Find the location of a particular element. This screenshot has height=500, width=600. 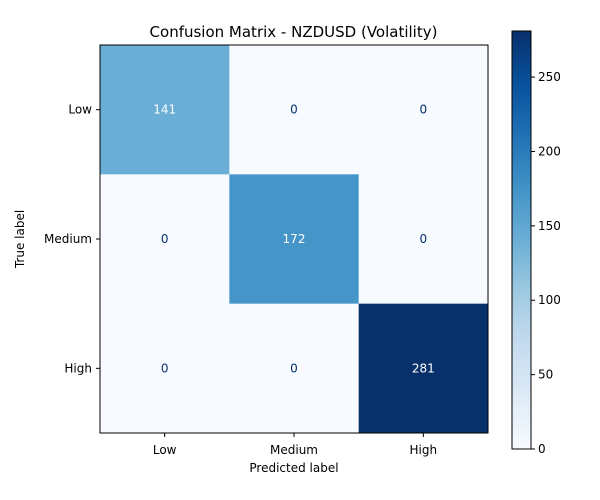

y-tick-label: Medium is located at coordinates (68, 239).